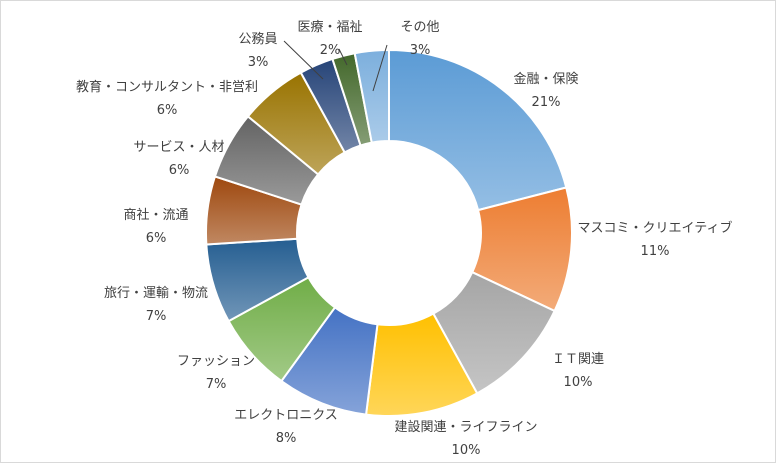 This screenshot has width=776, height=463. Describe the element at coordinates (466, 450) in the screenshot. I see `slice-label-value-3: 10%` at that location.